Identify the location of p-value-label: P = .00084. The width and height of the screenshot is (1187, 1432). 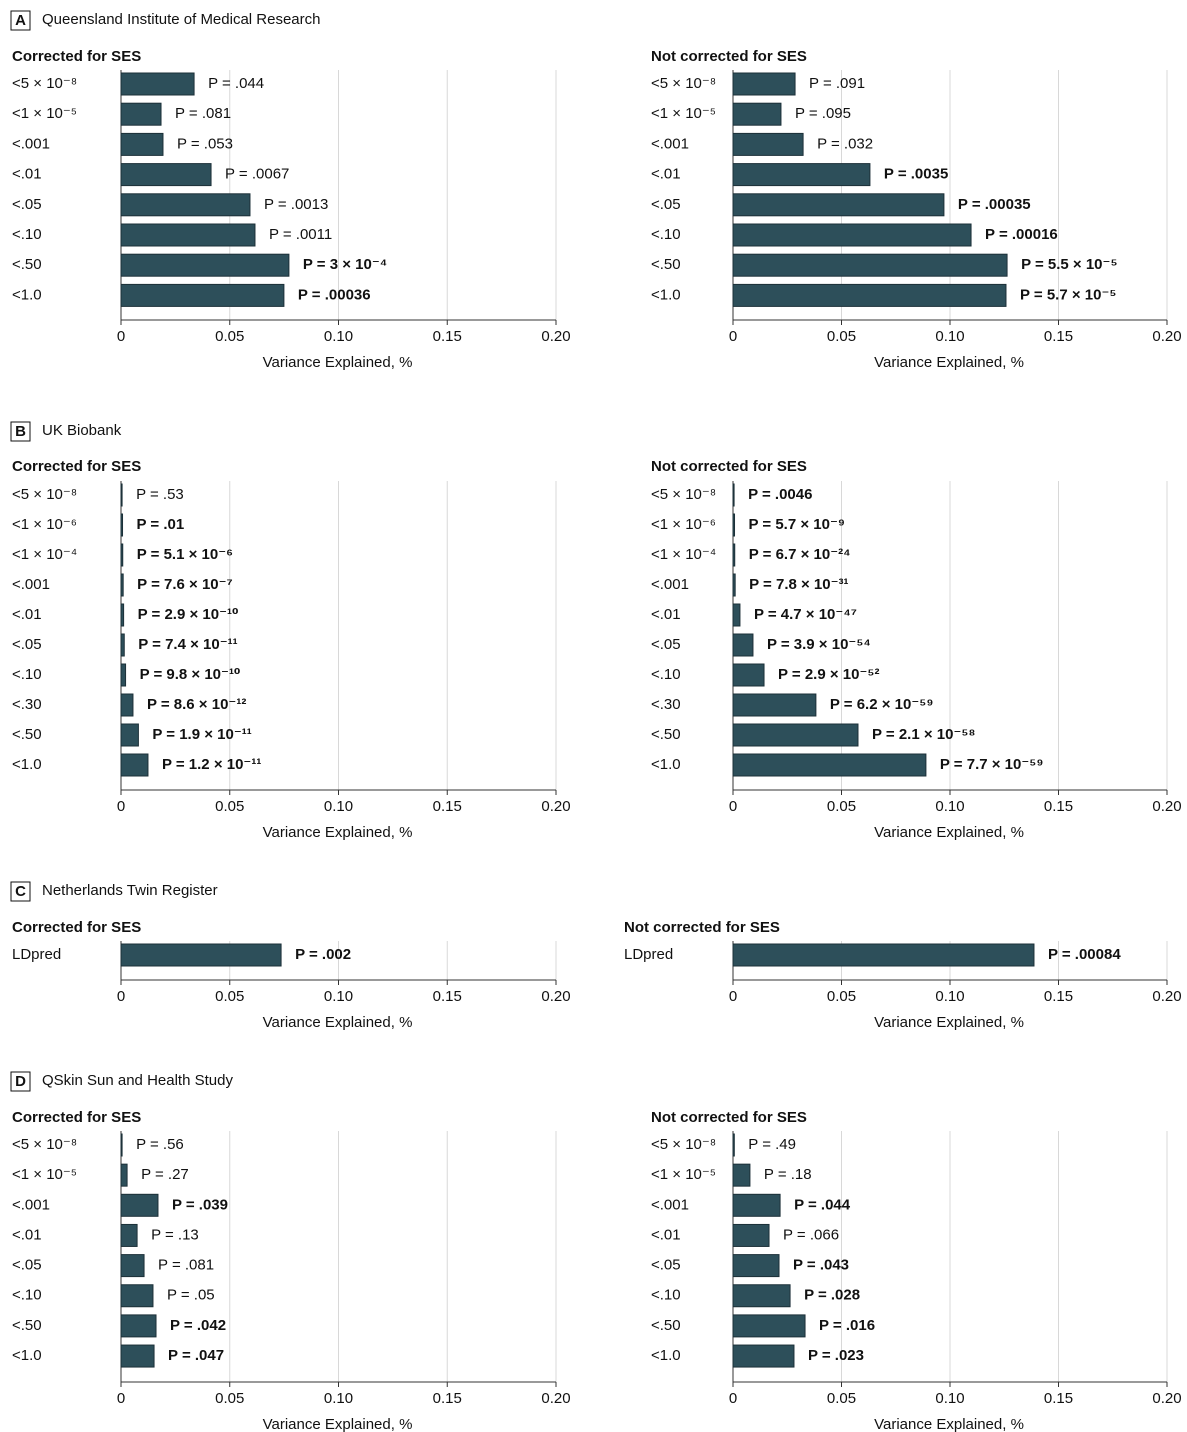
(1084, 954).